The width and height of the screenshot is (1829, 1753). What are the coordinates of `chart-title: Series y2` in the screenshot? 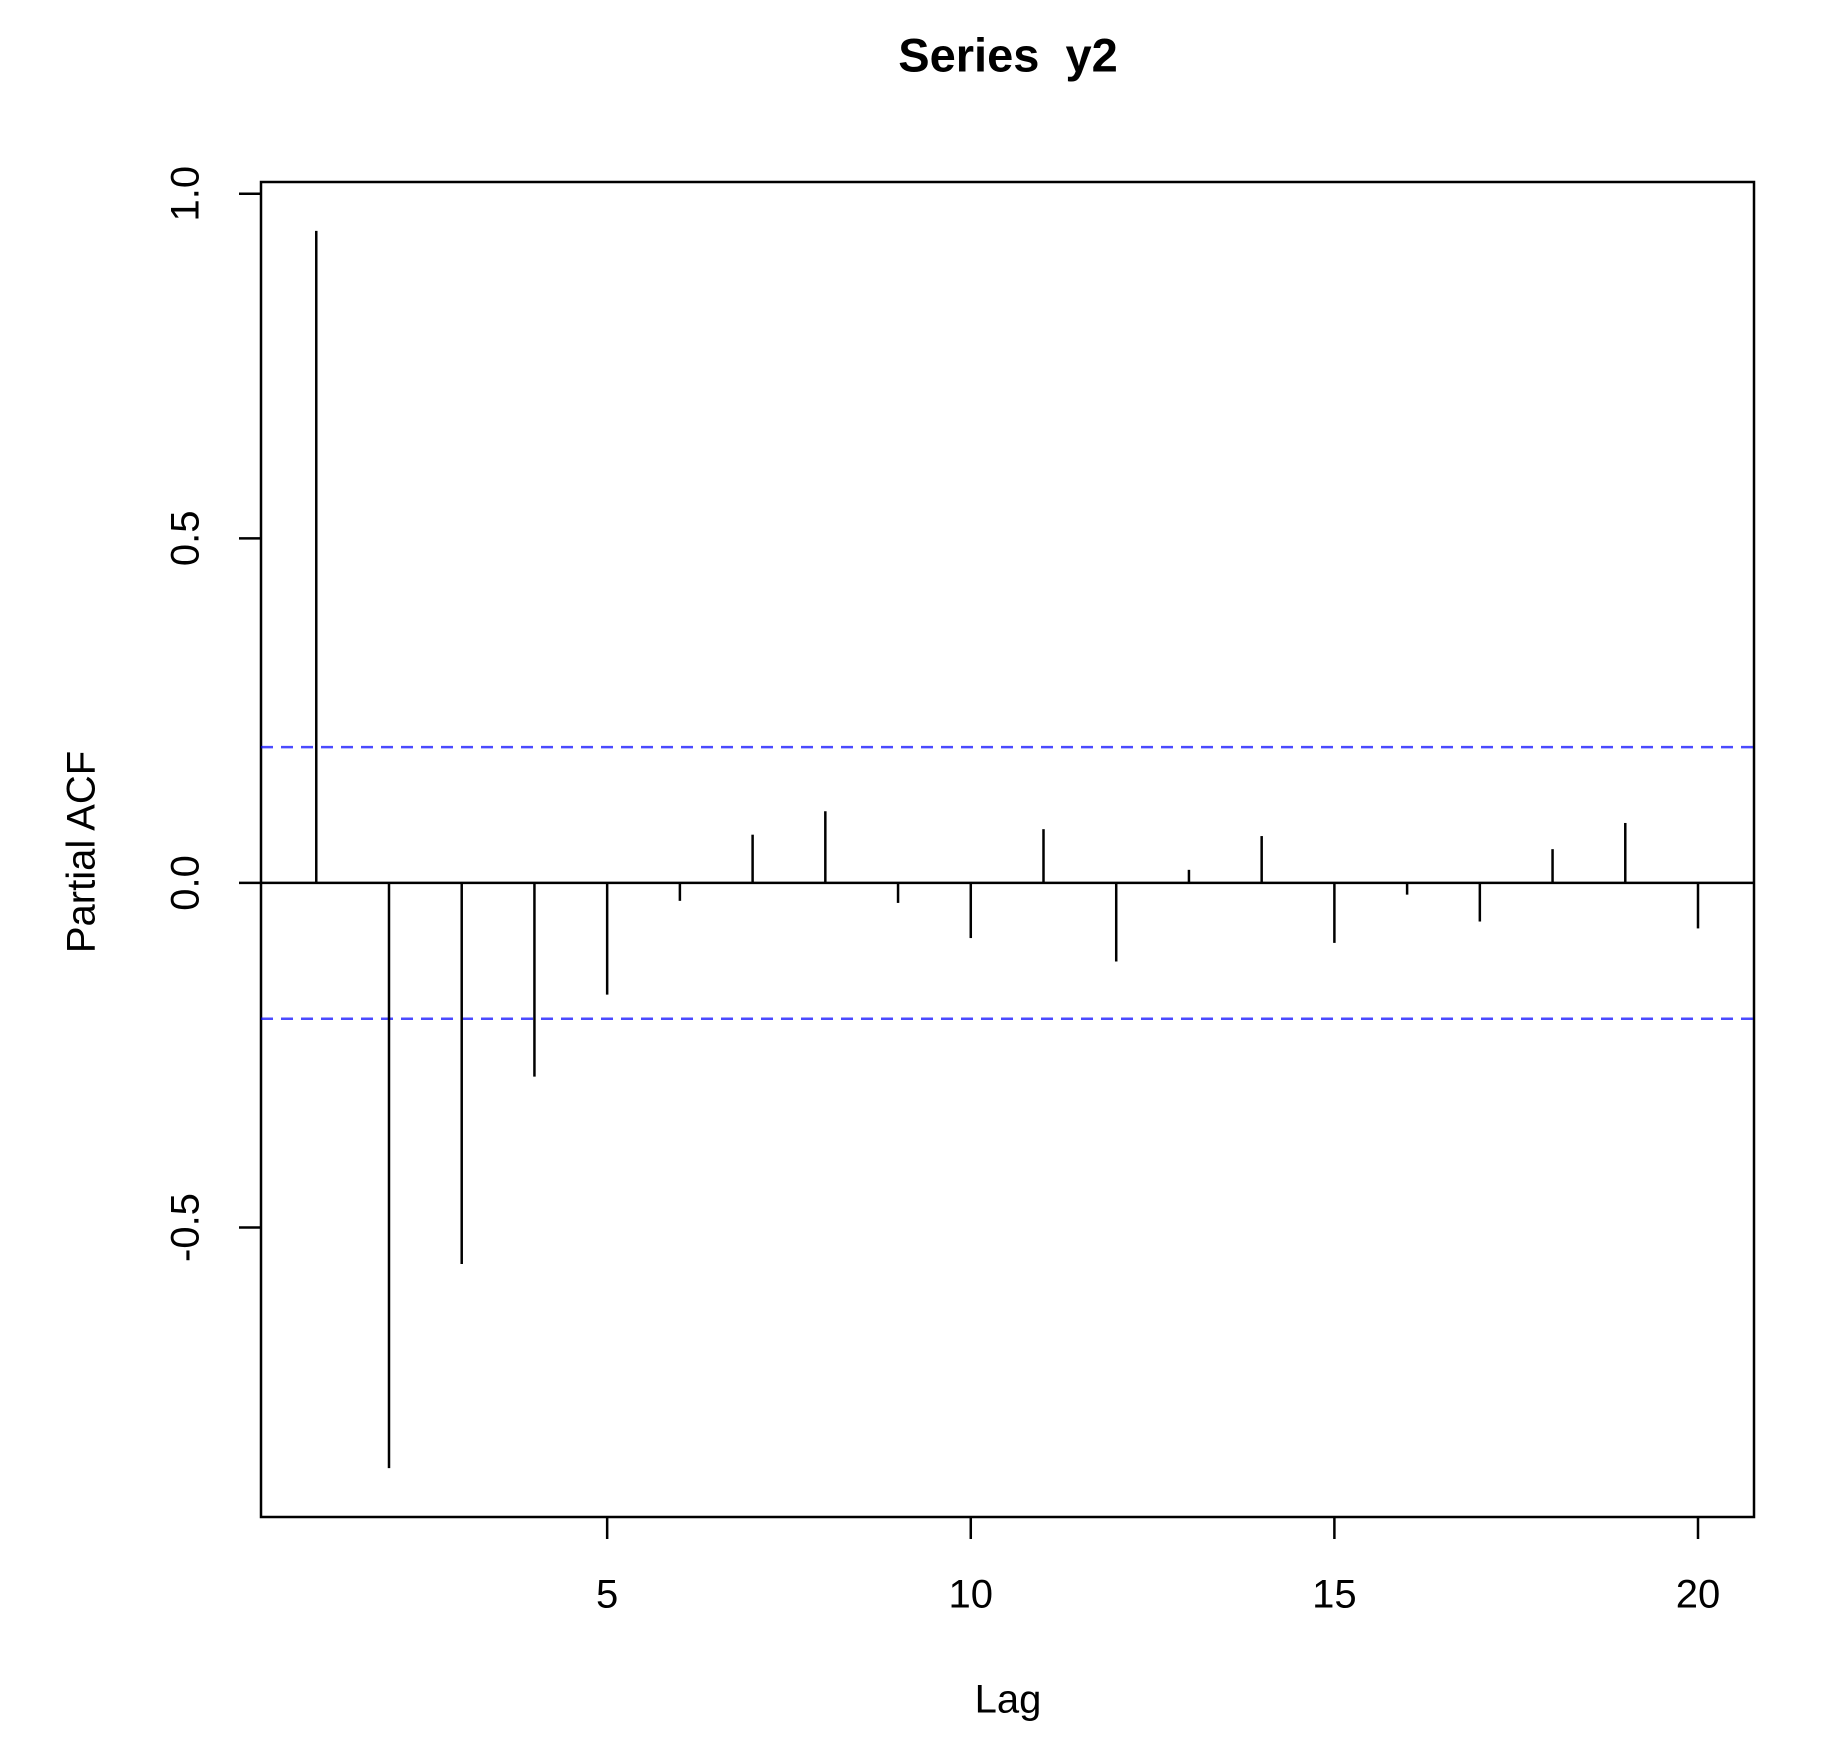 It's located at (1008, 54).